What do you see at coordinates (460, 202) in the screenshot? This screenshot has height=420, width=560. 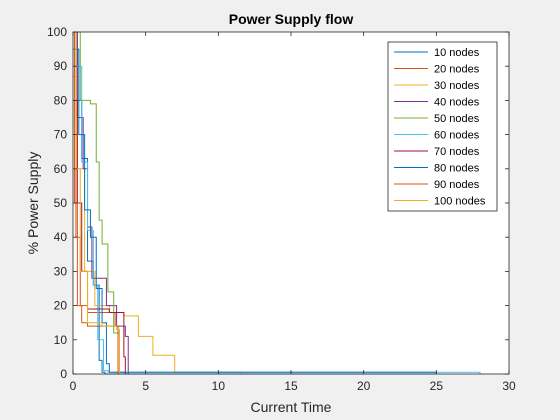 I see `legend-label: 100 nodes` at bounding box center [460, 202].